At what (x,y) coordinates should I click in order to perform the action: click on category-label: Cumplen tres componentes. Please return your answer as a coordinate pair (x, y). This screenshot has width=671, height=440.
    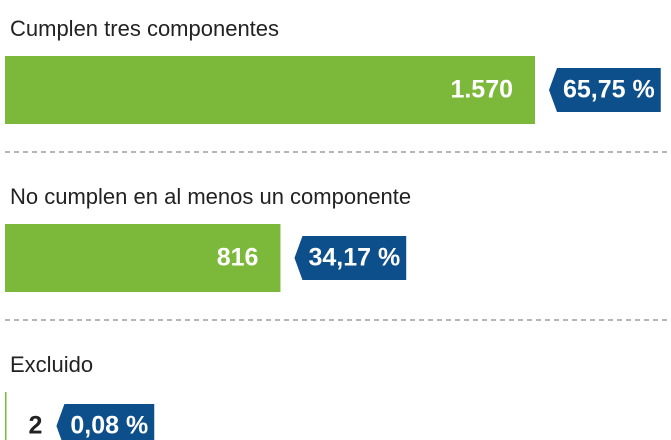
    Looking at the image, I should click on (144, 28).